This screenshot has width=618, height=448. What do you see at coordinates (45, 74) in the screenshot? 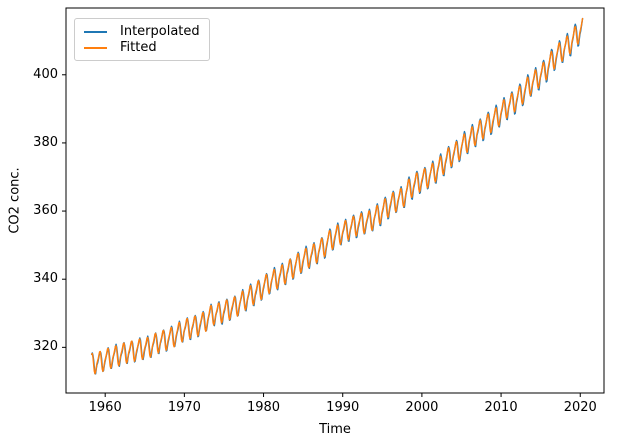
I see `y-tick-label: 400` at bounding box center [45, 74].